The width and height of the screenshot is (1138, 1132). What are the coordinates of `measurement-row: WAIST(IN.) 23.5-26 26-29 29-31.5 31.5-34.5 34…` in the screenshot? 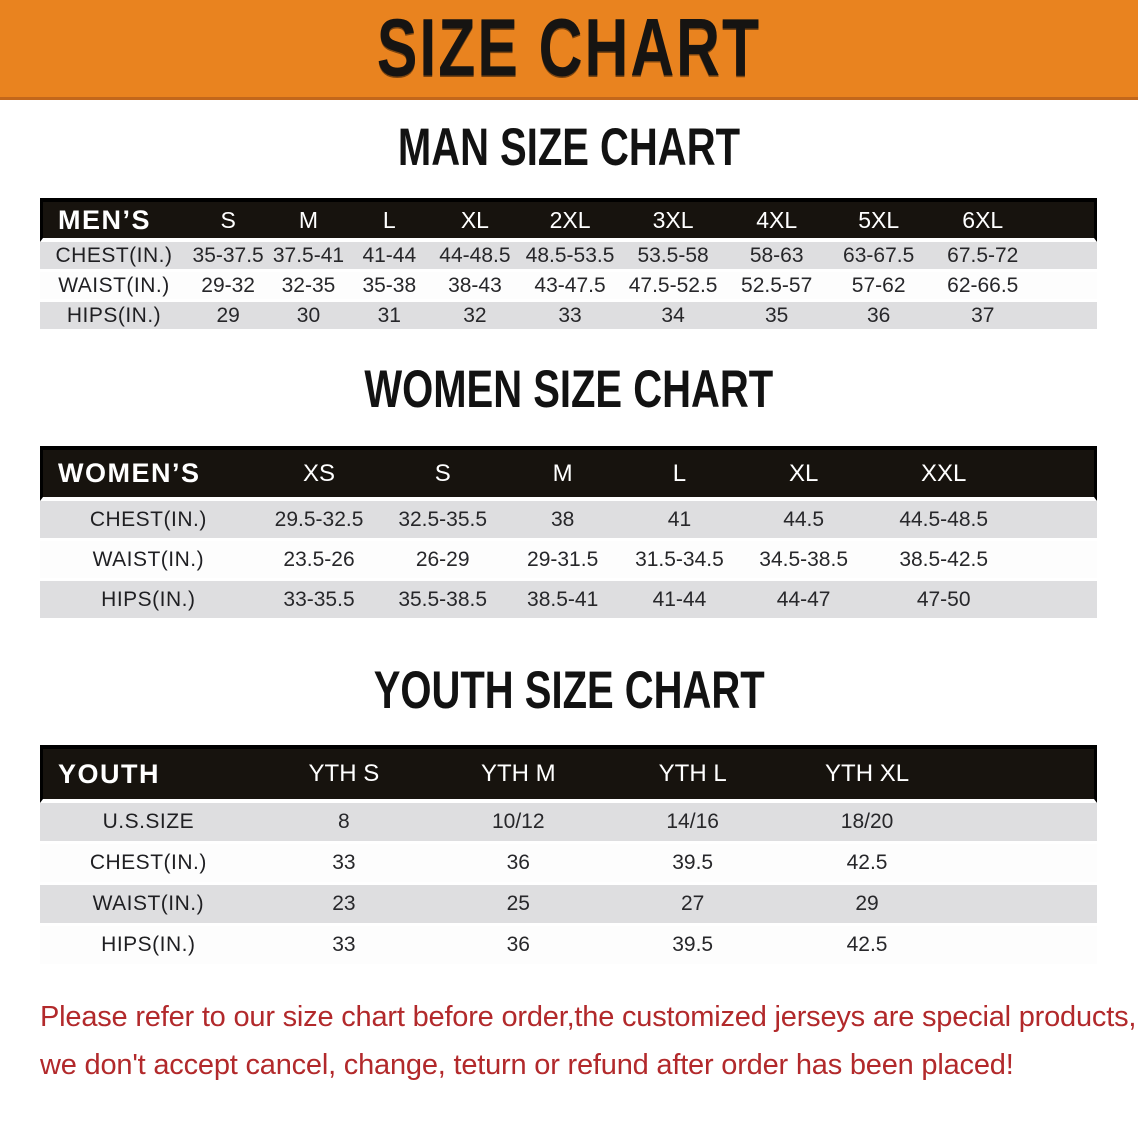 It's located at (568, 561).